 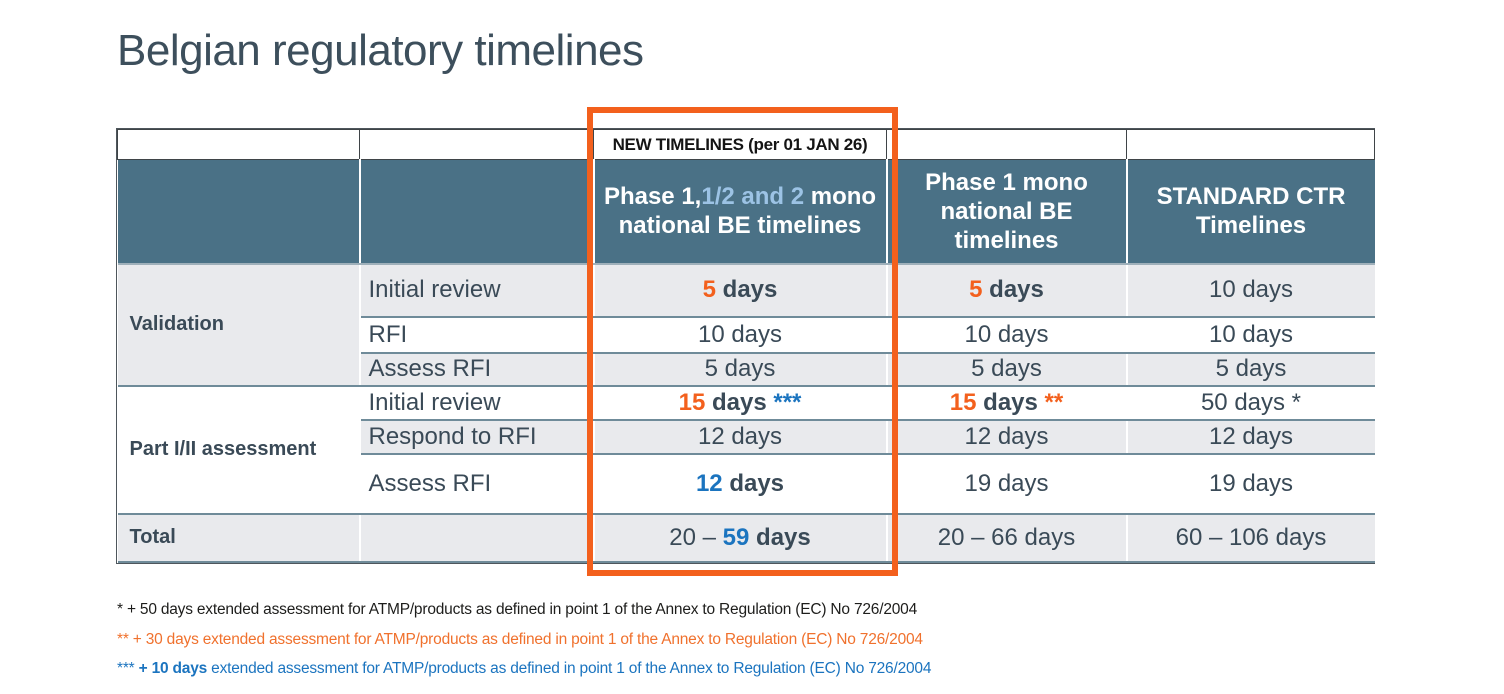 I want to click on group-total: Total, so click(x=239, y=538).